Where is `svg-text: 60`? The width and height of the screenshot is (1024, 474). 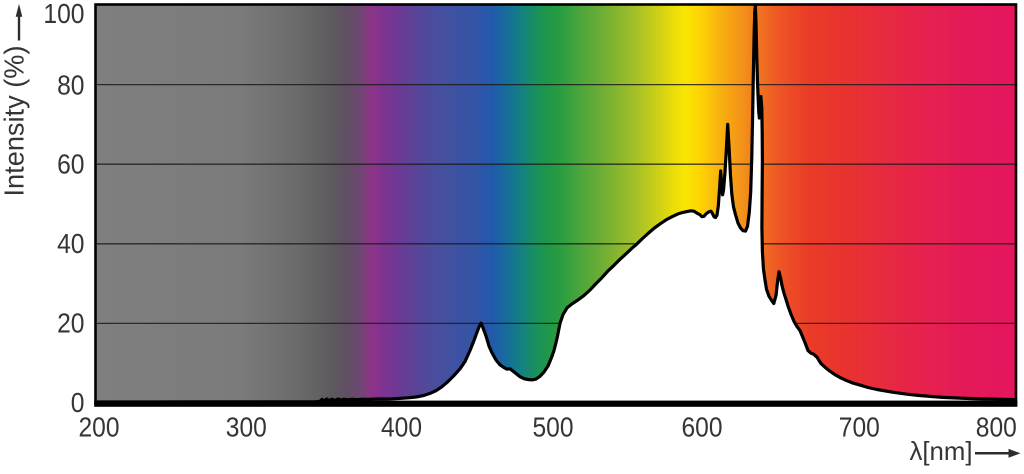 svg-text: 60 is located at coordinates (70, 164).